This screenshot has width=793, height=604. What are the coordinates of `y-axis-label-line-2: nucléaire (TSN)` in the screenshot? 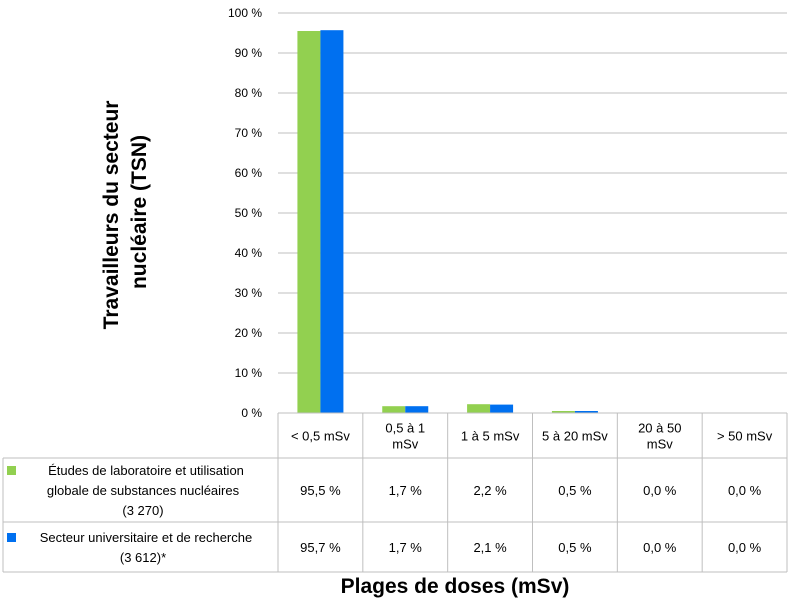 It's located at (139, 212).